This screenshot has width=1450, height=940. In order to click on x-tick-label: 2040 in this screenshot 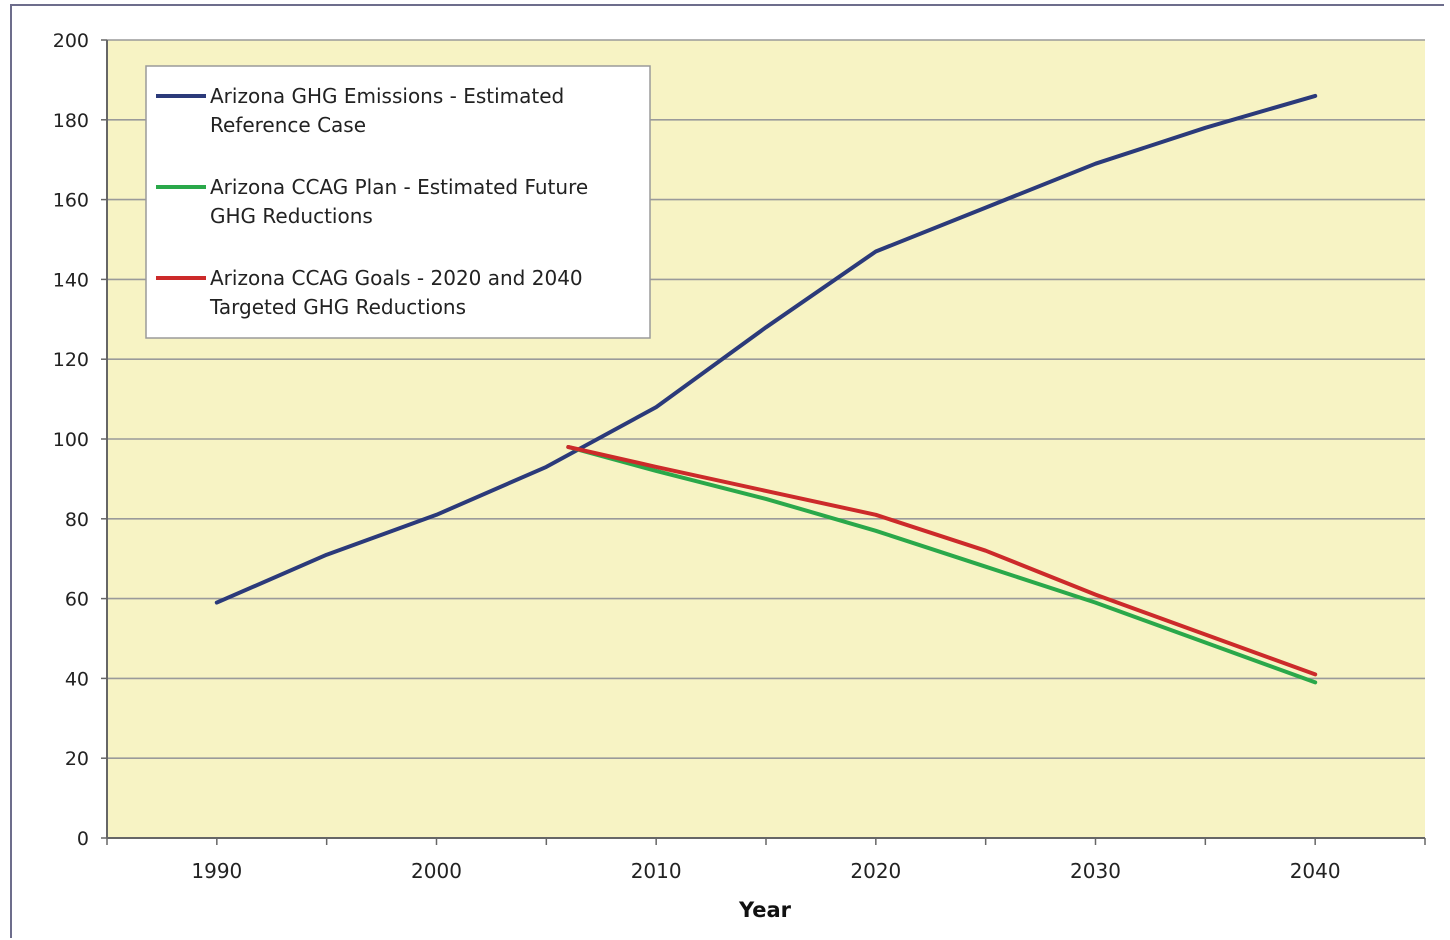, I will do `click(1315, 871)`.